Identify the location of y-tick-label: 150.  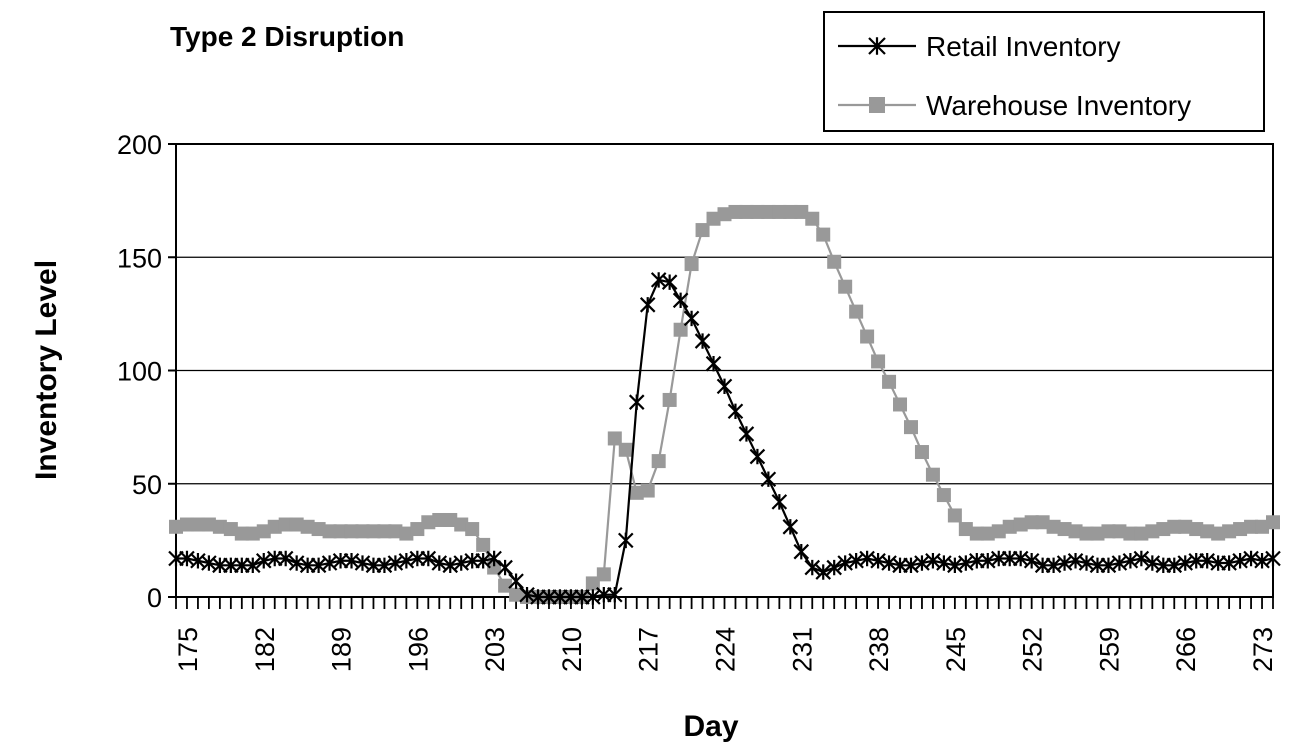
(139, 258).